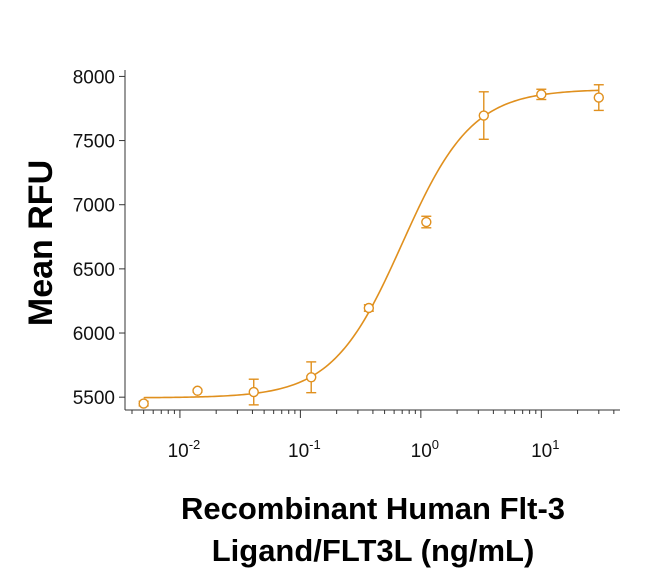 This screenshot has width=650, height=577. What do you see at coordinates (41, 243) in the screenshot?
I see `y-axis-label: Mean RFU` at bounding box center [41, 243].